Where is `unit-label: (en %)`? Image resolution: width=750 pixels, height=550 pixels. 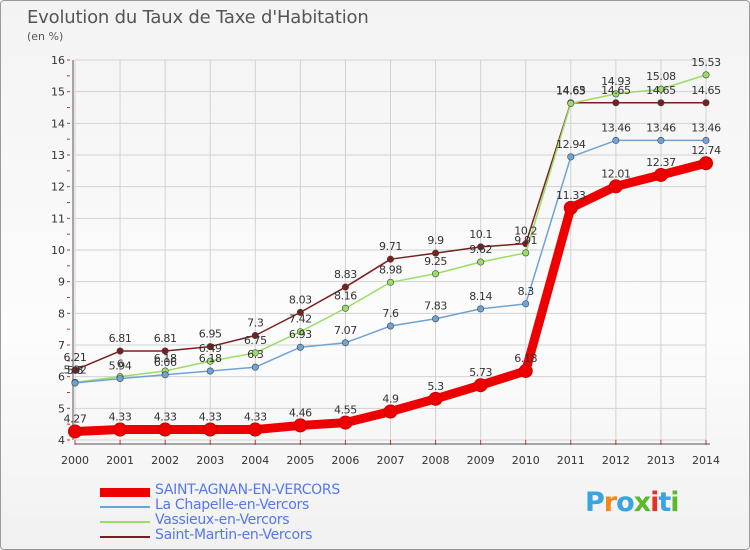
unit-label: (en %) is located at coordinates (45, 36).